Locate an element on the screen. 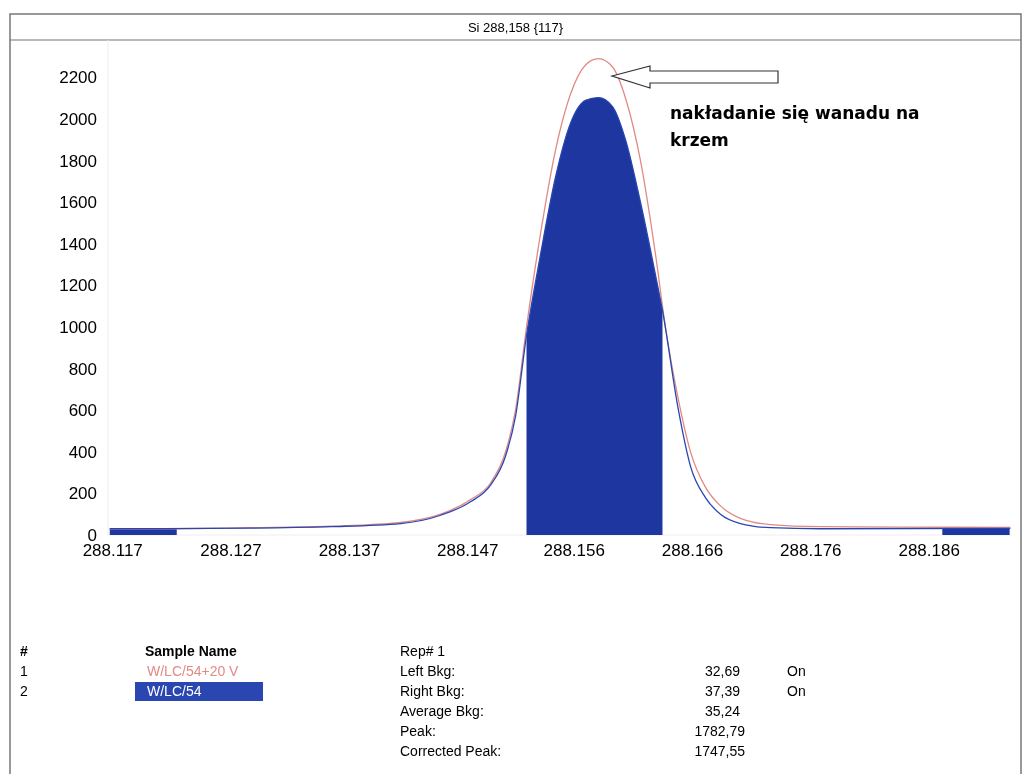  text: 37,39 is located at coordinates (722, 691).